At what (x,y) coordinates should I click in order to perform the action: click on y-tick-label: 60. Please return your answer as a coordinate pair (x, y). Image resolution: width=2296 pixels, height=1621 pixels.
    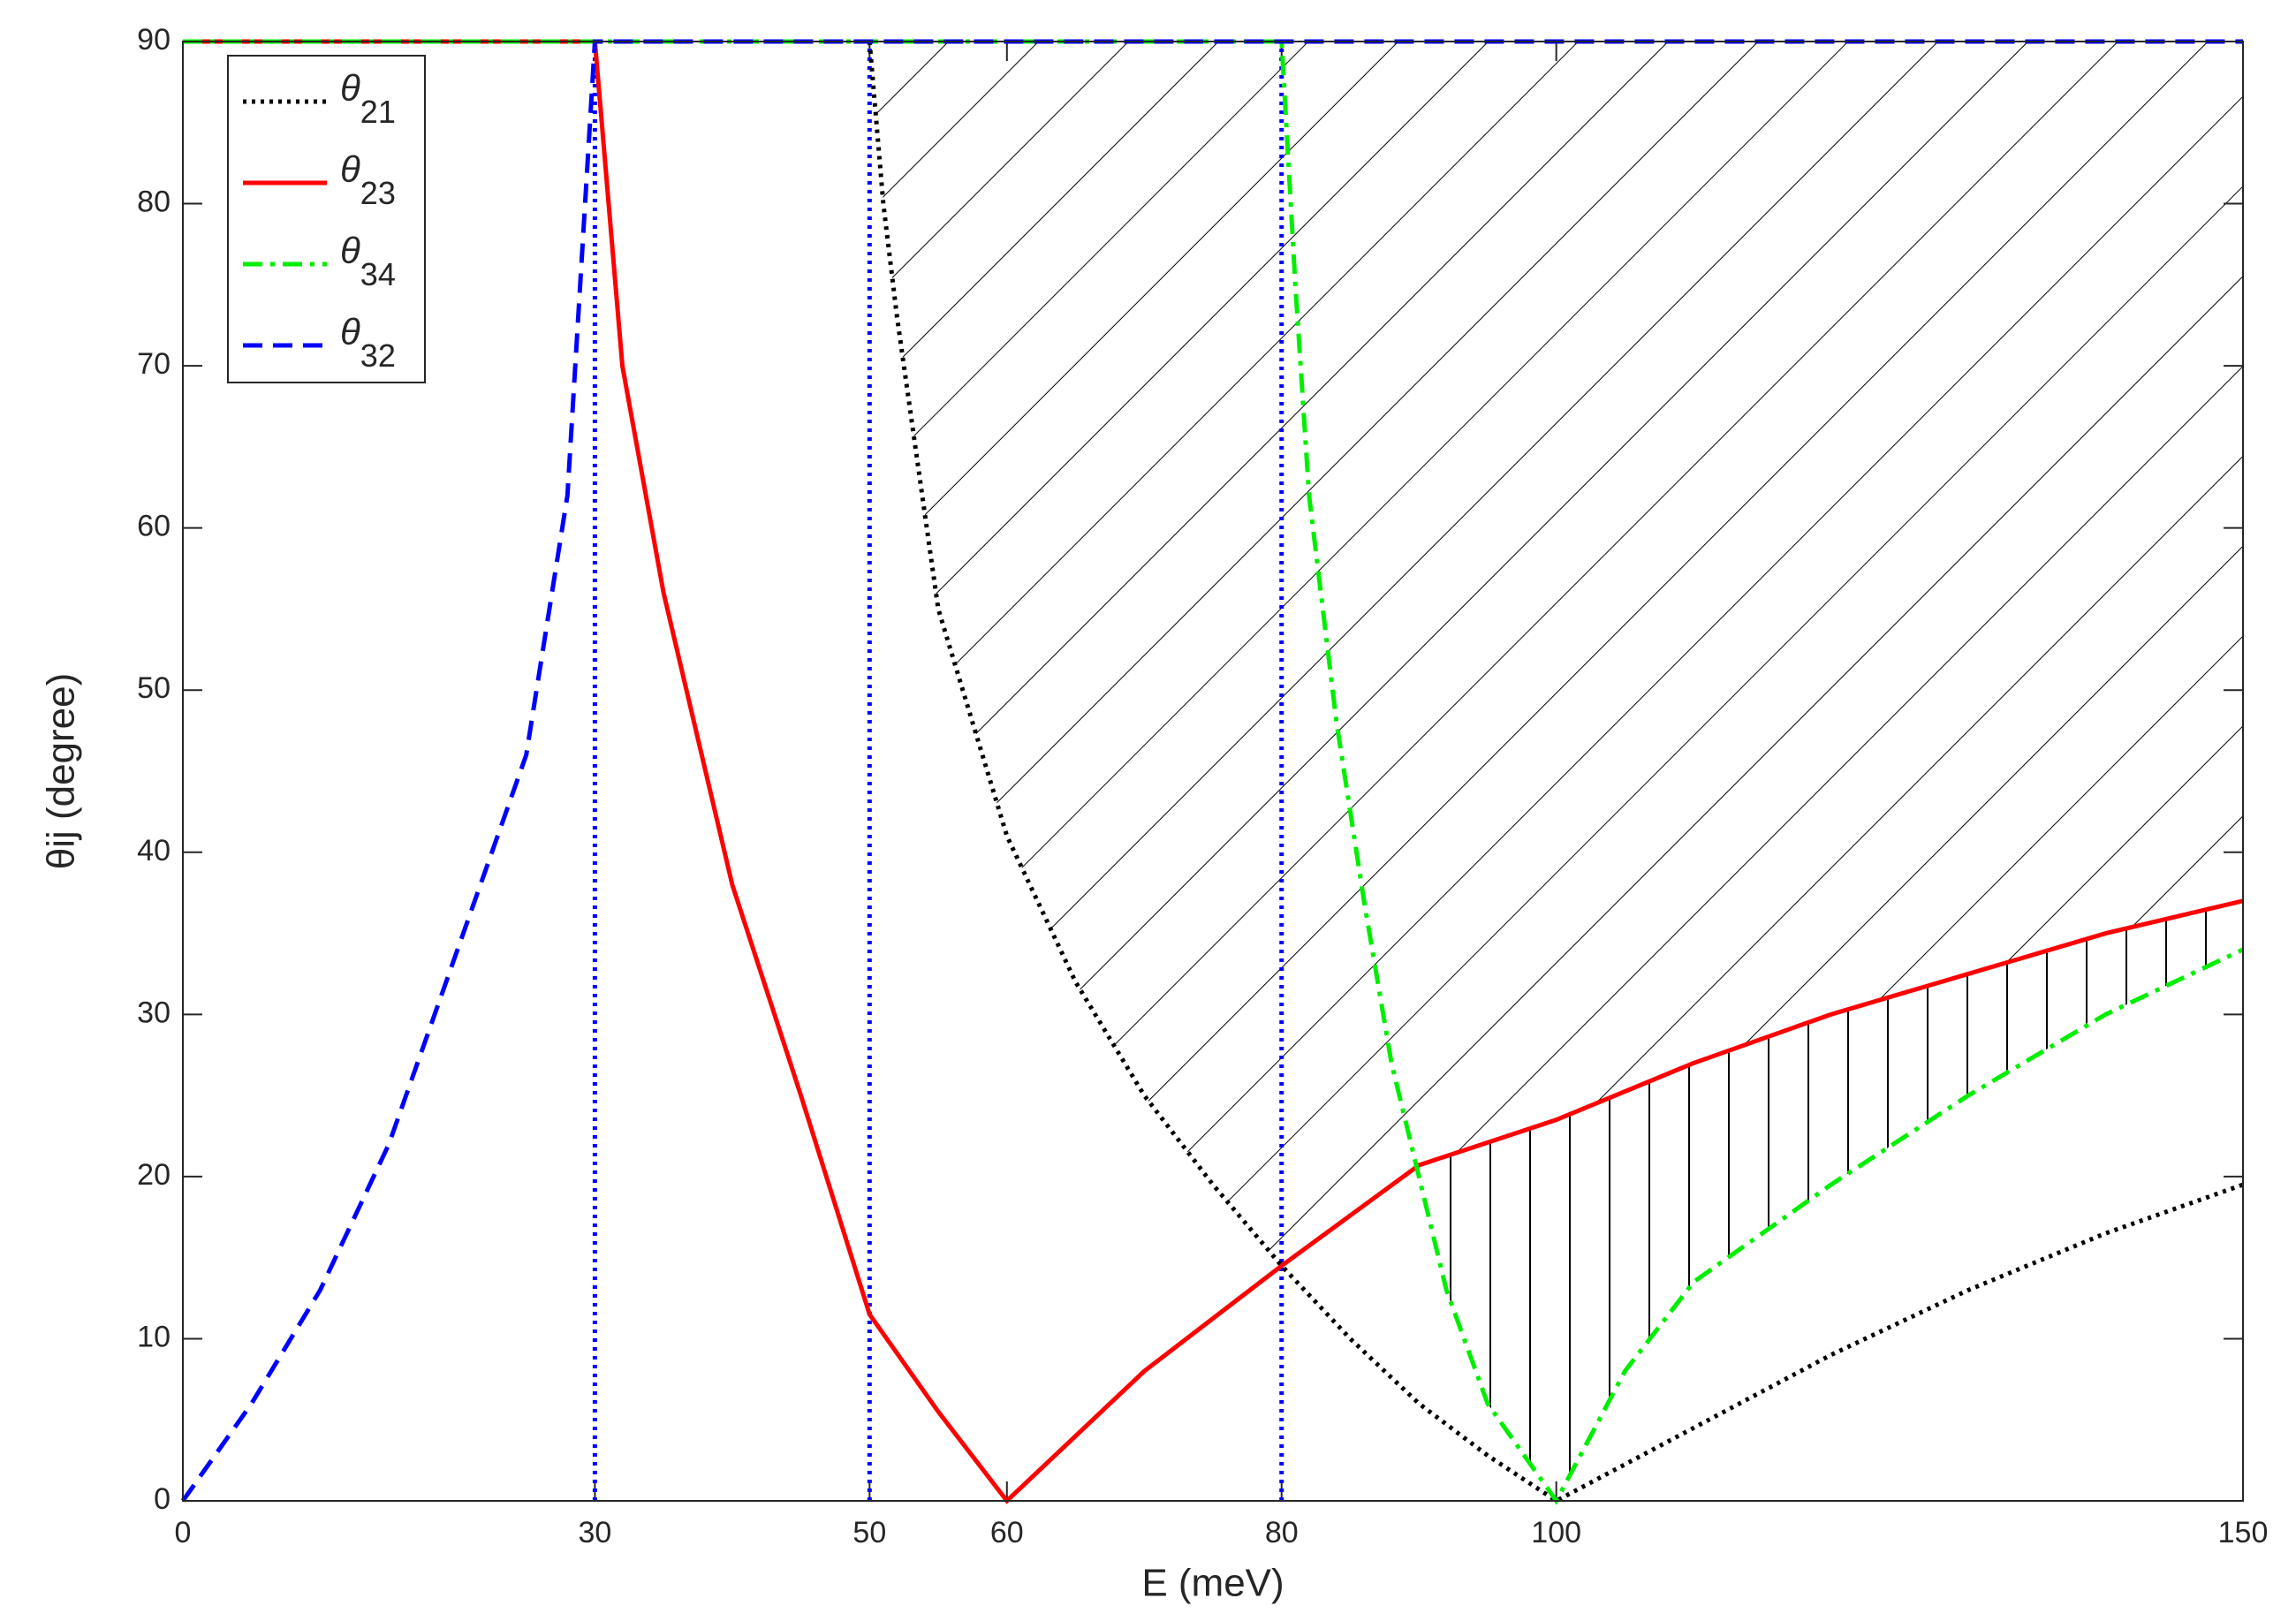
    Looking at the image, I should click on (153, 526).